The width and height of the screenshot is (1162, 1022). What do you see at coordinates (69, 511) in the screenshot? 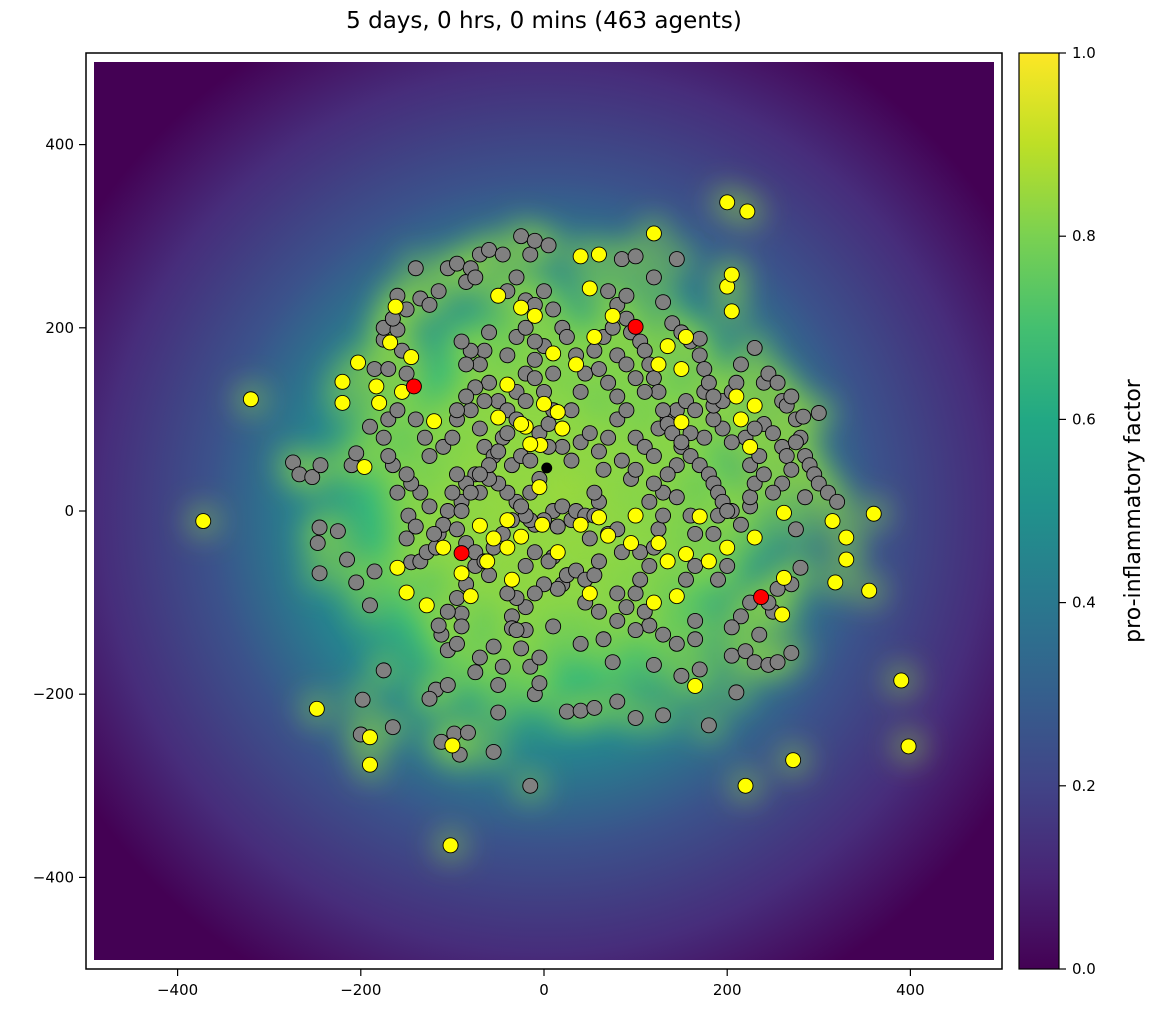
I see `y-tick-label: 0` at bounding box center [69, 511].